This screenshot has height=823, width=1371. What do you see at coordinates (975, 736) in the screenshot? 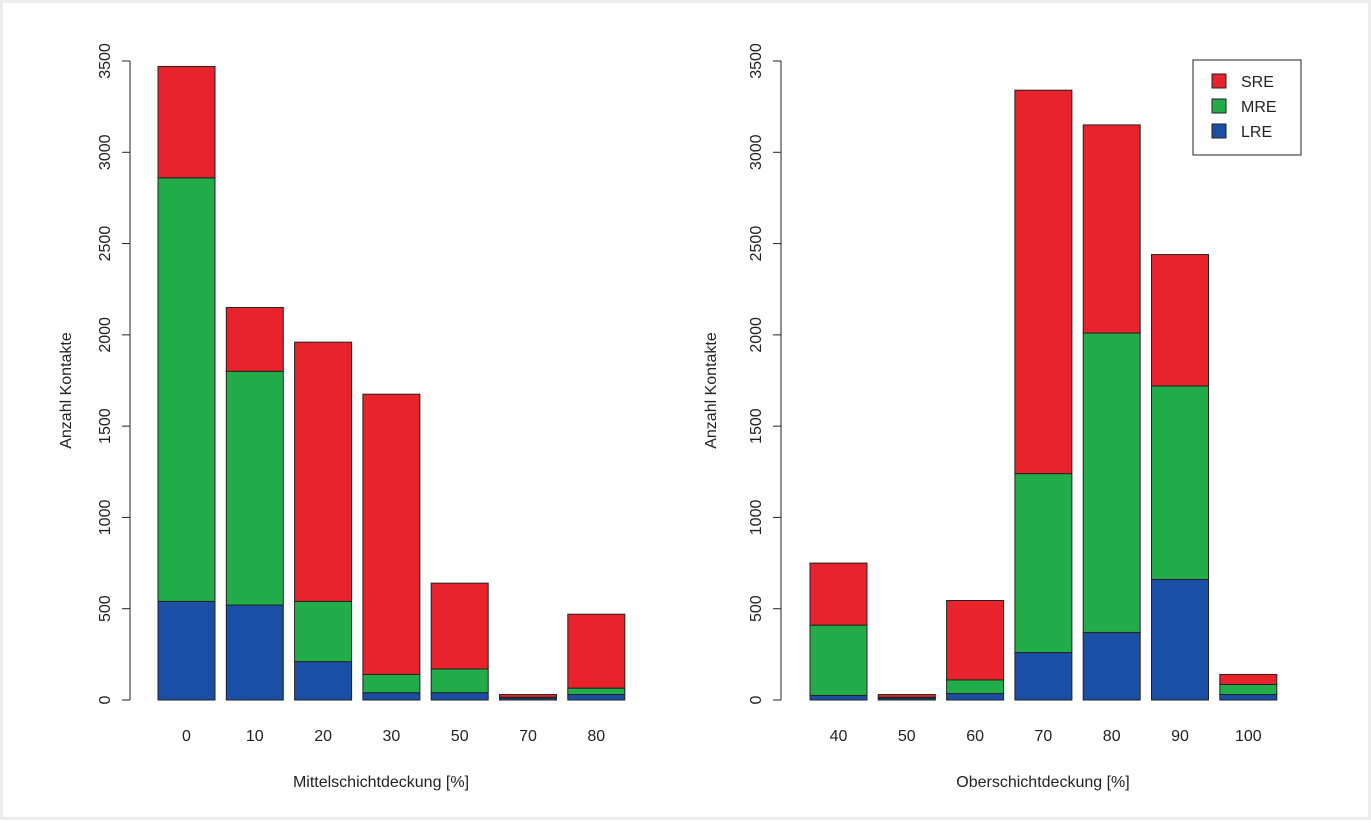
I see `x-tick-label: 60` at bounding box center [975, 736].